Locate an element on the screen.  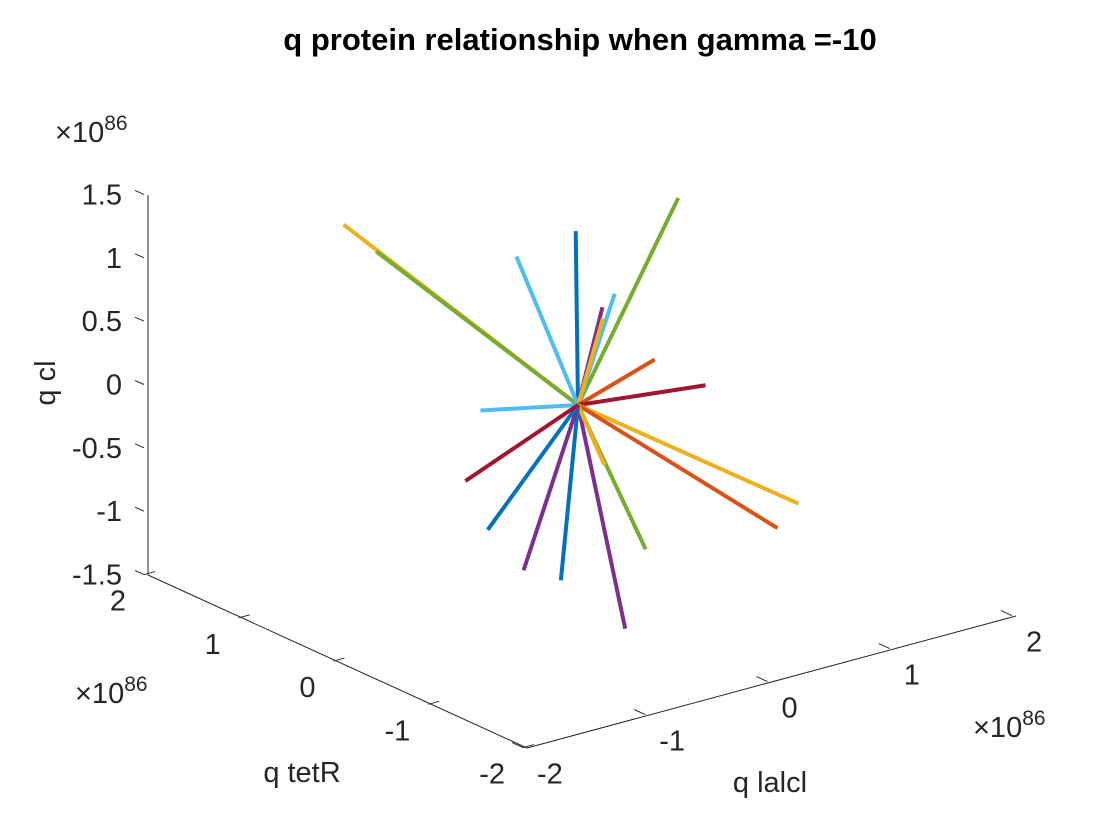
z-axis-ticks: 1.5 1 0.5 0 -0.5 -1 -1.5 is located at coordinates (108, 385).